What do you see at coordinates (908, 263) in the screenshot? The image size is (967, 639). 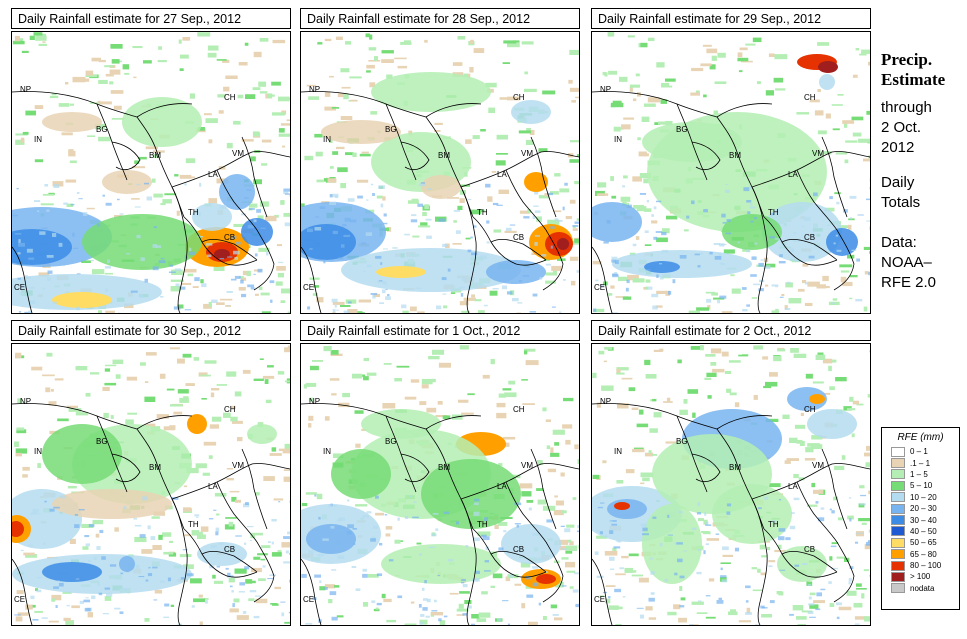 I see `side-data: Data: NOAA– RFE 2.0` at bounding box center [908, 263].